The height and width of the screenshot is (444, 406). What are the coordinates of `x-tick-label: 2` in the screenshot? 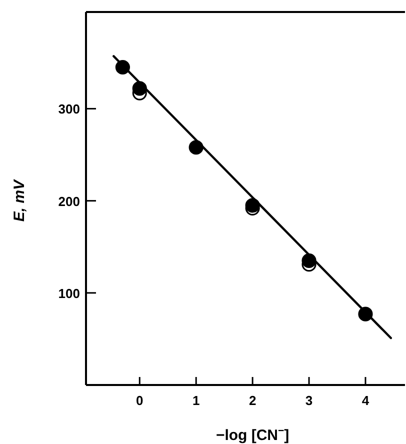 It's located at (252, 400).